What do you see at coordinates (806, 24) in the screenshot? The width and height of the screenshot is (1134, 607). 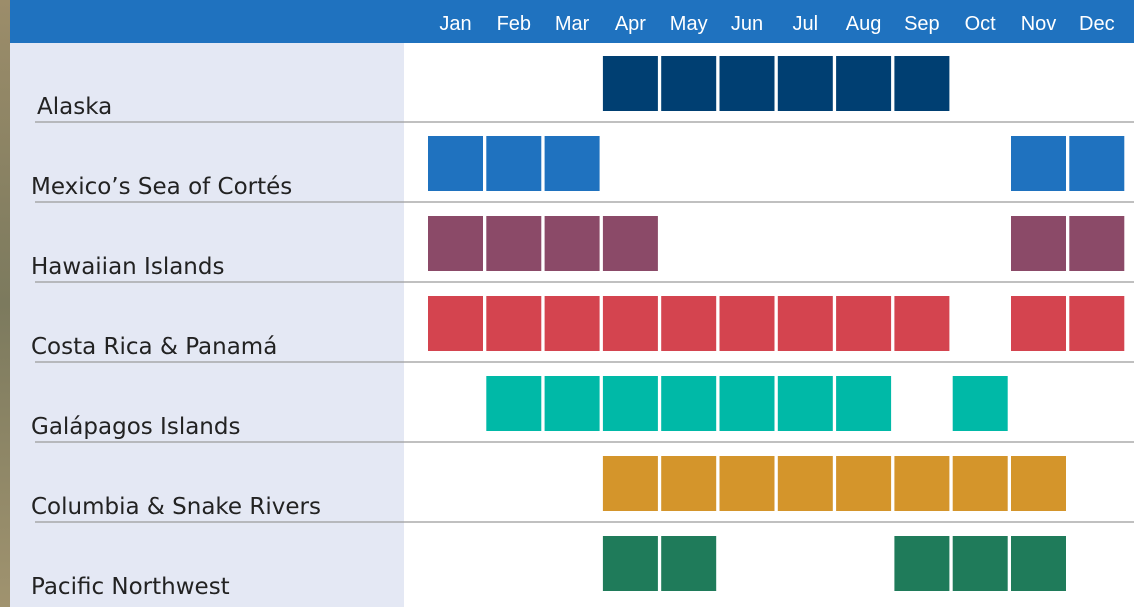 I see `month-label: Jul` at bounding box center [806, 24].